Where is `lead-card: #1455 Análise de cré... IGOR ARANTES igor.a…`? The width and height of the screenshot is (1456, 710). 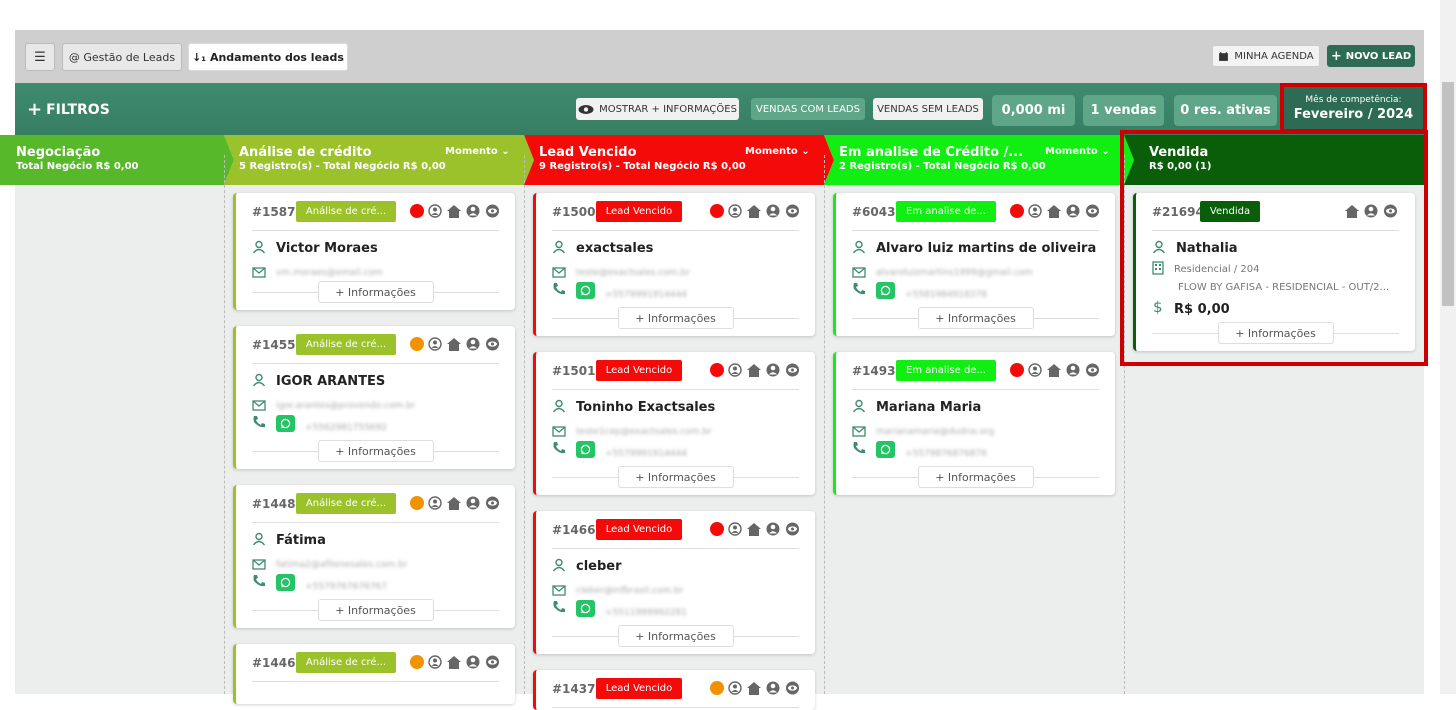 lead-card: #1455 Análise de cré... IGOR ARANTES igor.a… is located at coordinates (374, 397).